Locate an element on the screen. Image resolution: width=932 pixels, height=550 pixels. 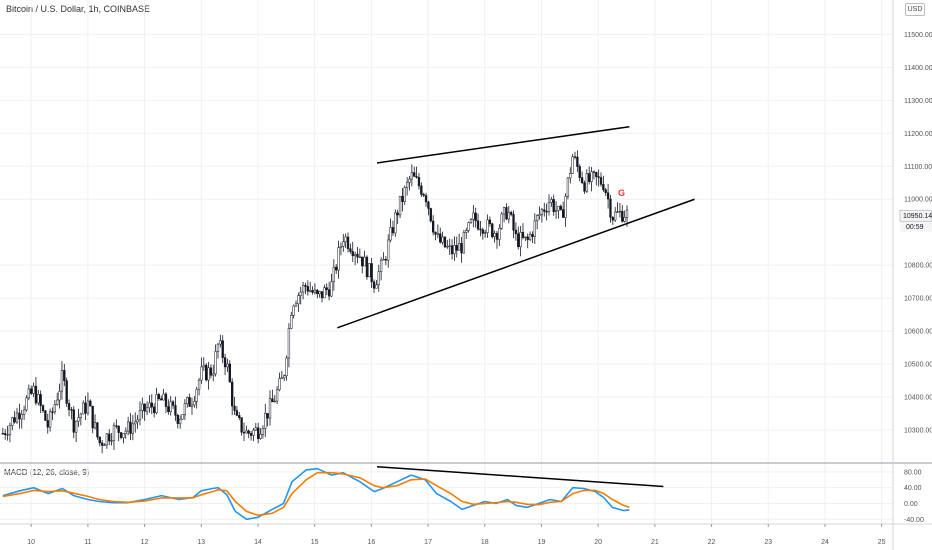
price-tick-label: 10800.00 is located at coordinates (918, 266).